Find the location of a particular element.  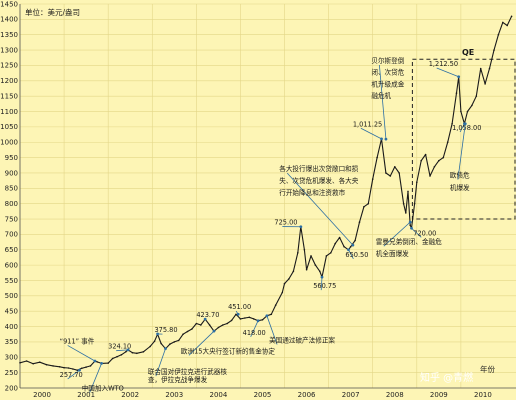

annotation-label: 中国加入WTO is located at coordinates (103, 387).